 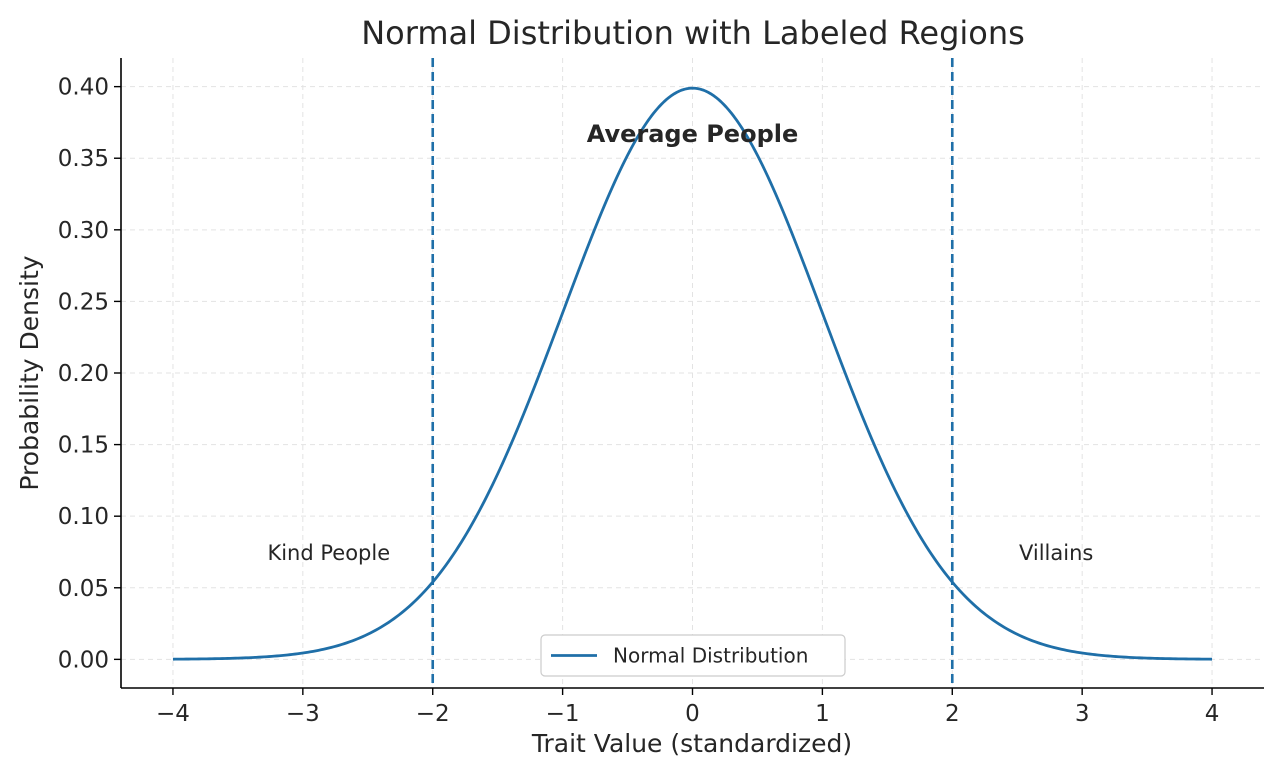 What do you see at coordinates (83, 302) in the screenshot?
I see `y-tick-label: 0.25` at bounding box center [83, 302].